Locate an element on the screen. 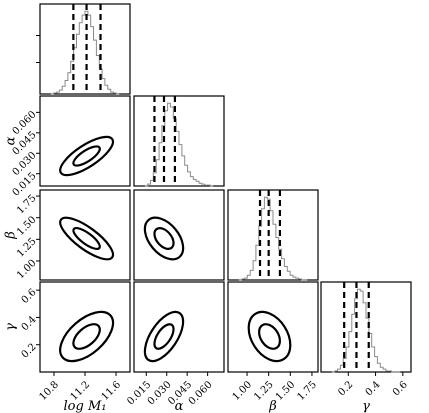 Image resolution: width=429 pixels, height=413 pixels. y-axis-label-beta: β is located at coordinates (11, 235).